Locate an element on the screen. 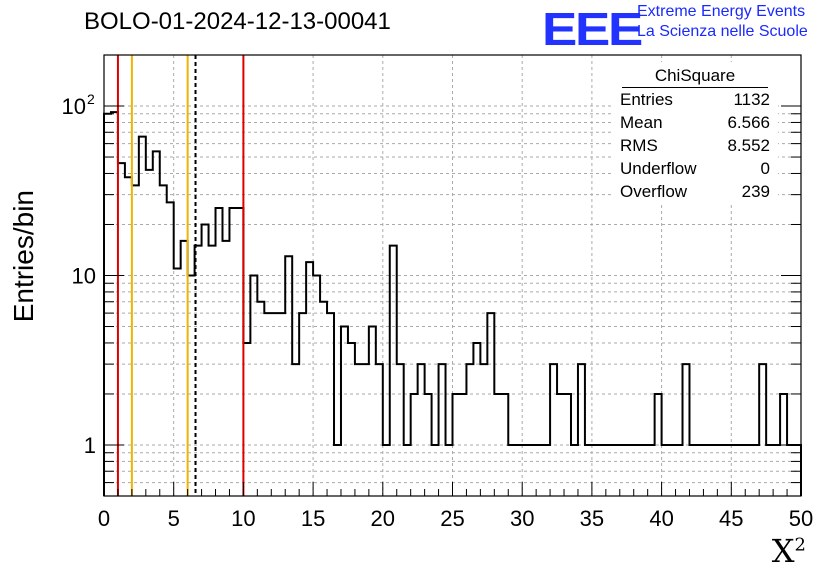  y-axis-label: Entries/bin is located at coordinates (23, 256).